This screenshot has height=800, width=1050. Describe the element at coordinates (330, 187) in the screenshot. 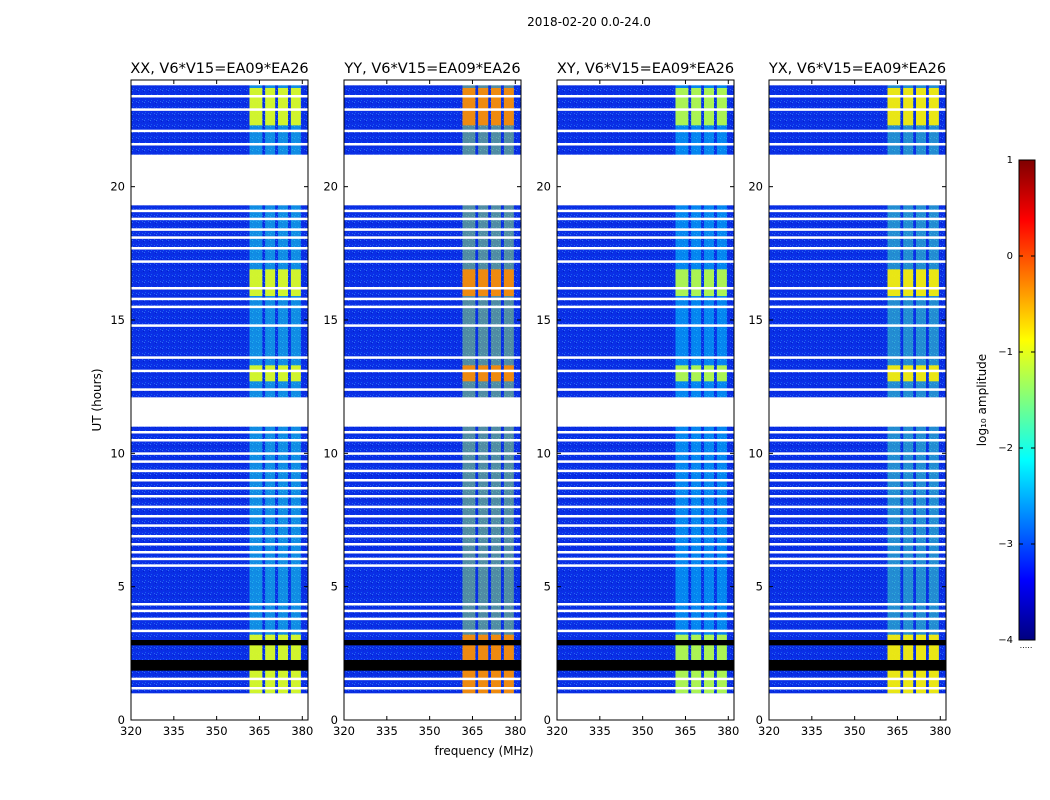

I see `y-tick-label: 20` at that location.